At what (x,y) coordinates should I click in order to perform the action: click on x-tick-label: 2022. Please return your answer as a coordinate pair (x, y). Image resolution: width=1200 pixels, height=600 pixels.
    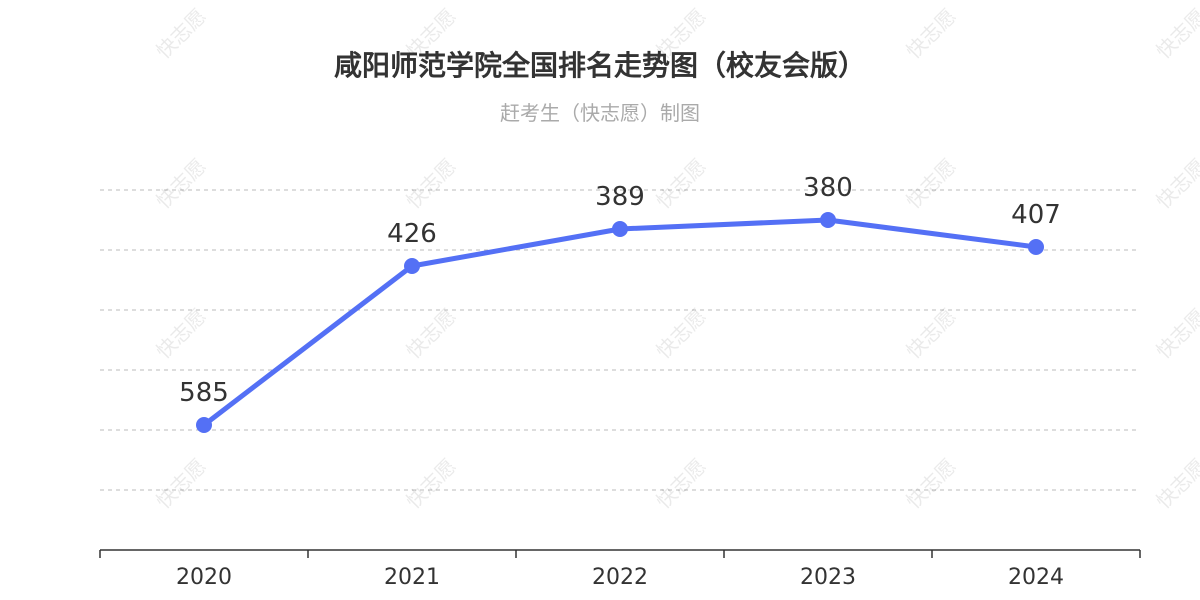
    Looking at the image, I should click on (620, 577).